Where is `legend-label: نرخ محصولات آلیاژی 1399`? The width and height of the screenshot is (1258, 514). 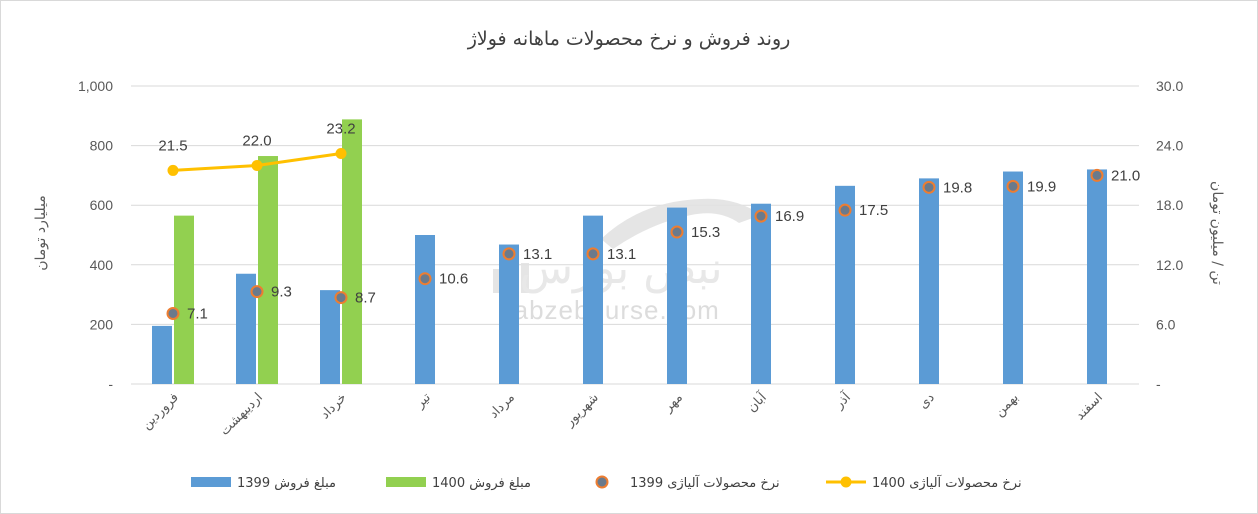
legend-label: نرخ محصولات آلیاژی 1399 is located at coordinates (705, 482).